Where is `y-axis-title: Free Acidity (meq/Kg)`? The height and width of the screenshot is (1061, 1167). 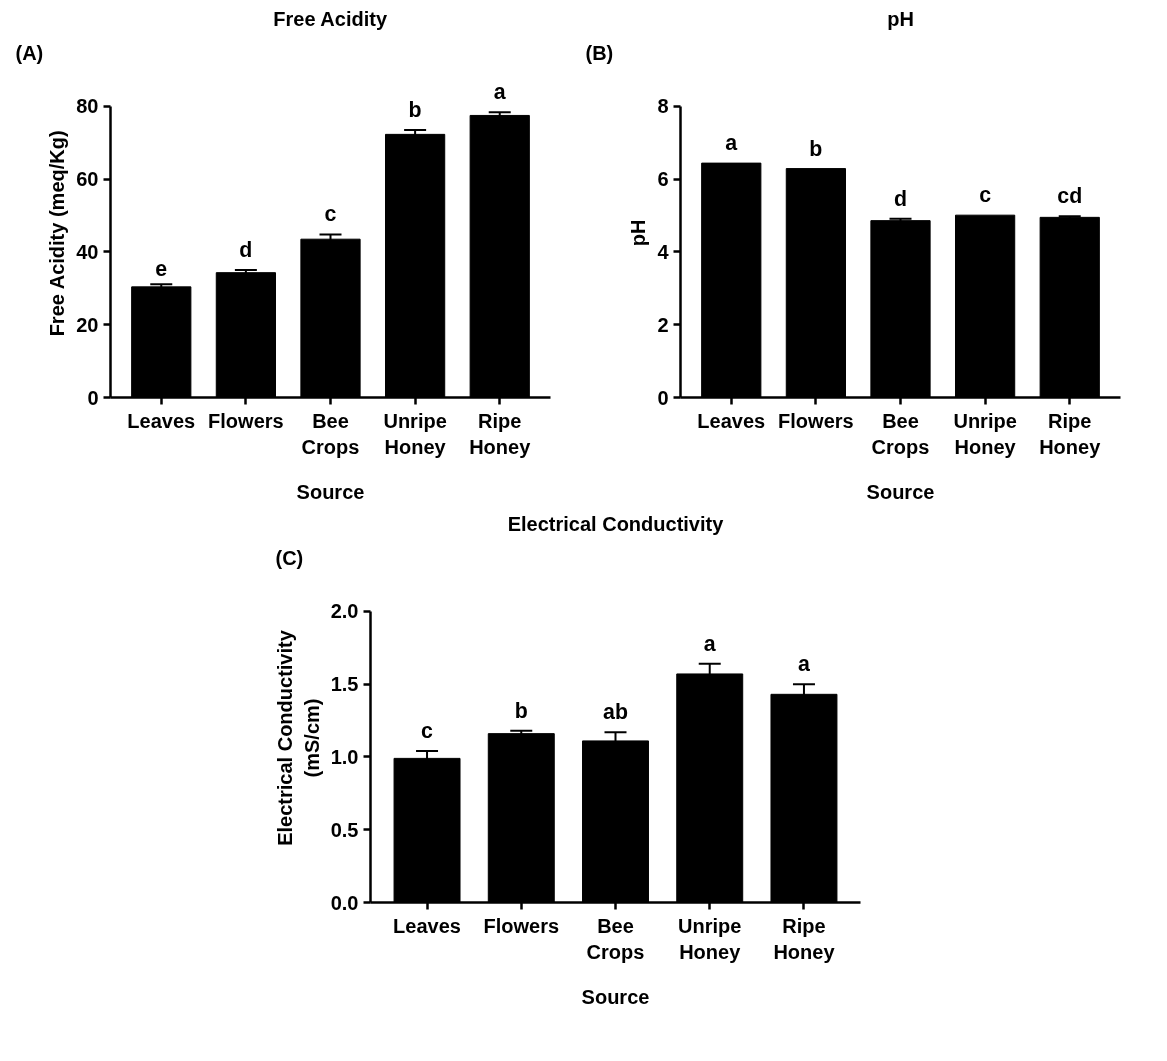 y-axis-title: Free Acidity (meq/Kg) is located at coordinates (57, 233).